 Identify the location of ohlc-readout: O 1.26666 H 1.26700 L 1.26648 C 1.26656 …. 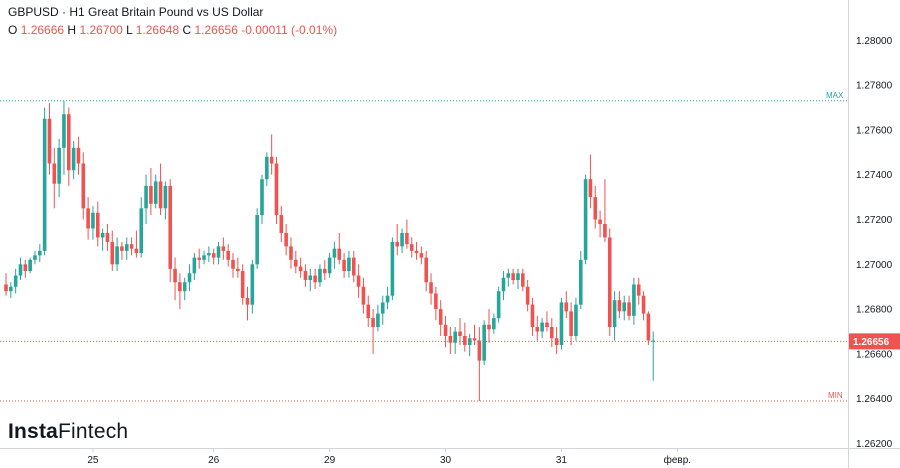
(172, 30).